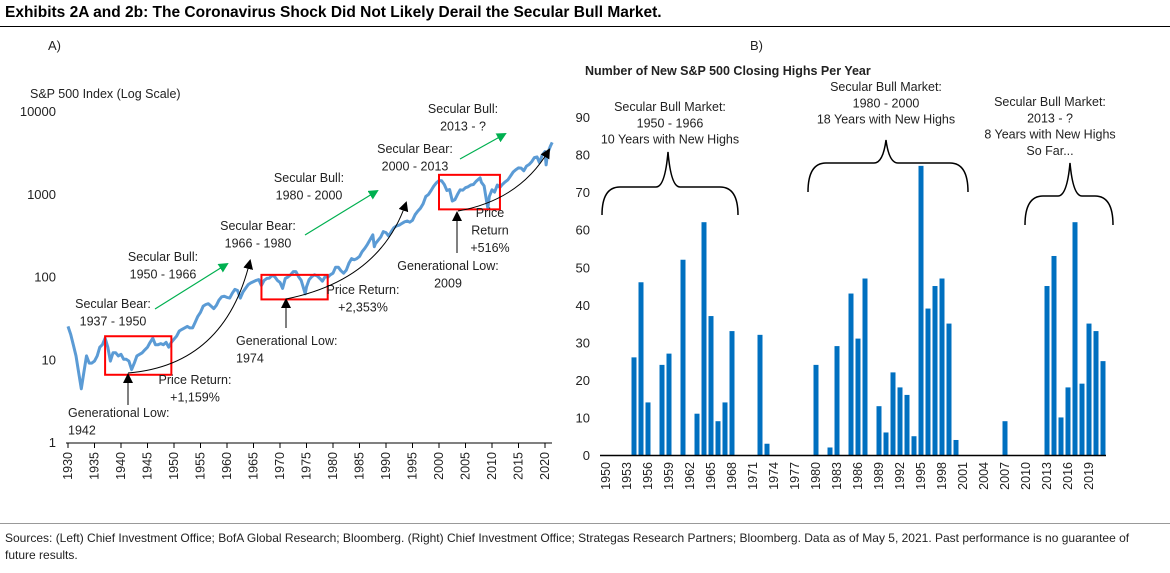 This screenshot has height=573, width=1170. What do you see at coordinates (583, 305) in the screenshot?
I see `y-tick-label: 40` at bounding box center [583, 305].